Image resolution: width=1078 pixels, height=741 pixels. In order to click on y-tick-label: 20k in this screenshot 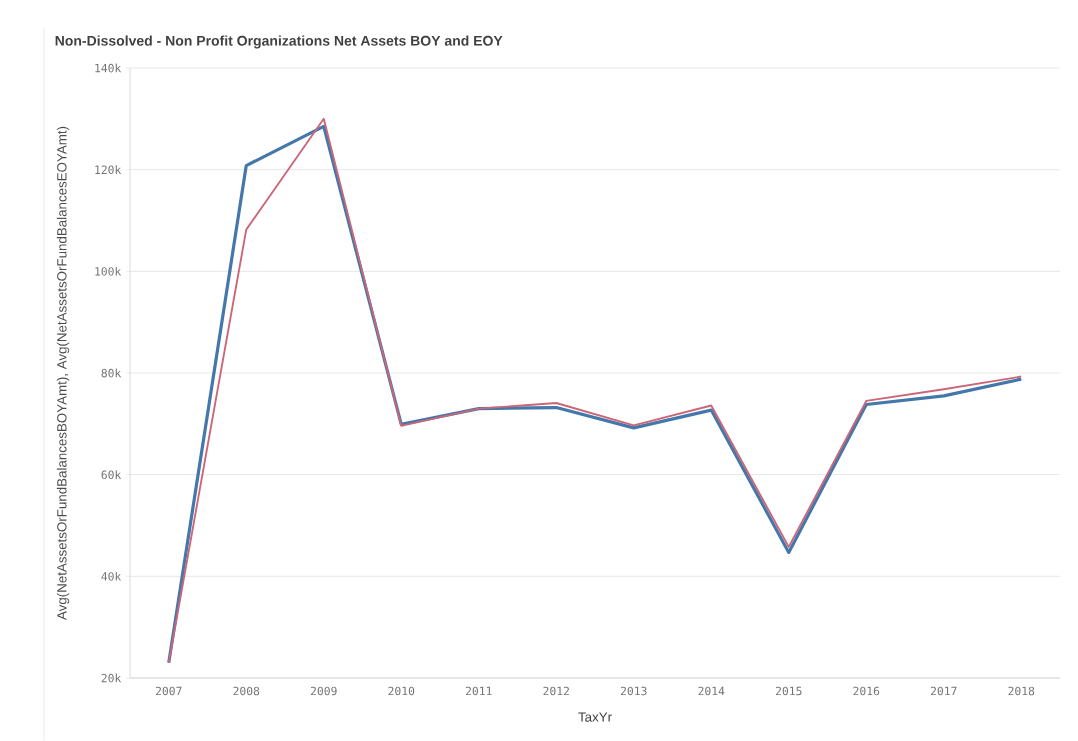, I will do `click(111, 678)`.